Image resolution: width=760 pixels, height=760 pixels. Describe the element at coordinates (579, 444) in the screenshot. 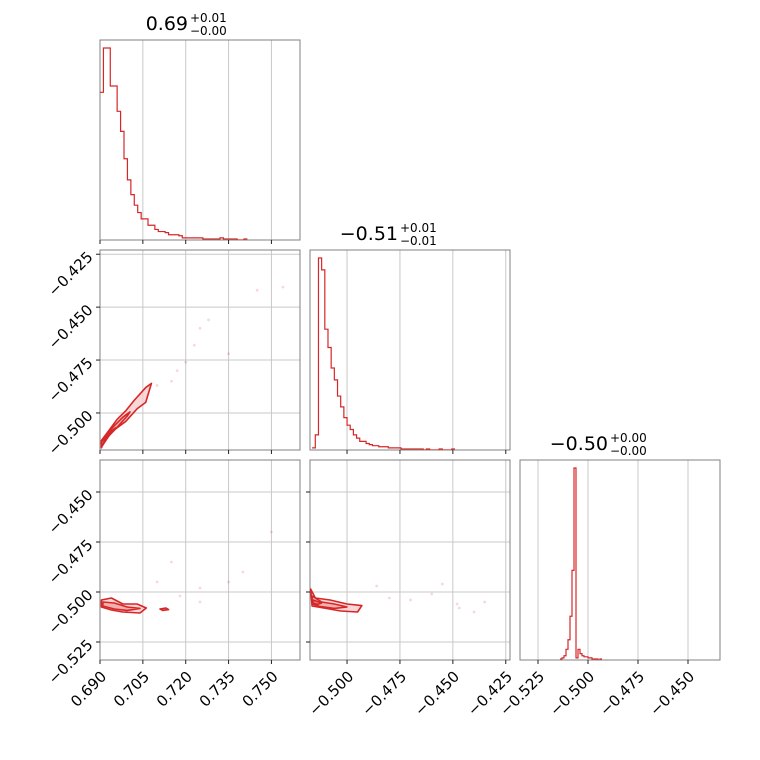

I see `title-median: −0.50` at that location.